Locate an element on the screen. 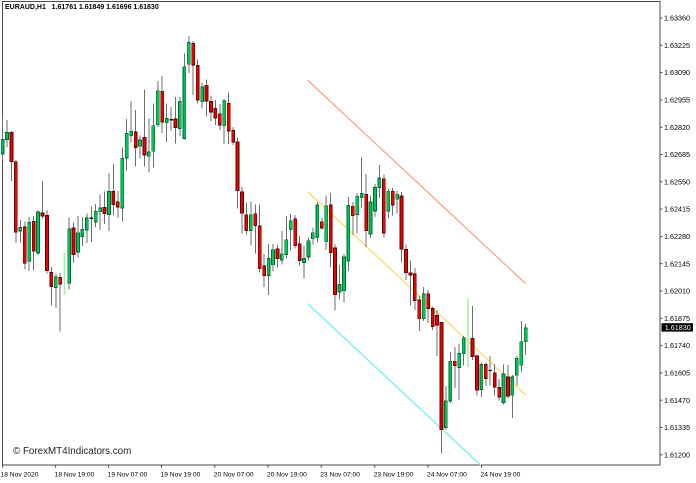 The image size is (696, 483). svg-text: 1.63225 is located at coordinates (677, 45).